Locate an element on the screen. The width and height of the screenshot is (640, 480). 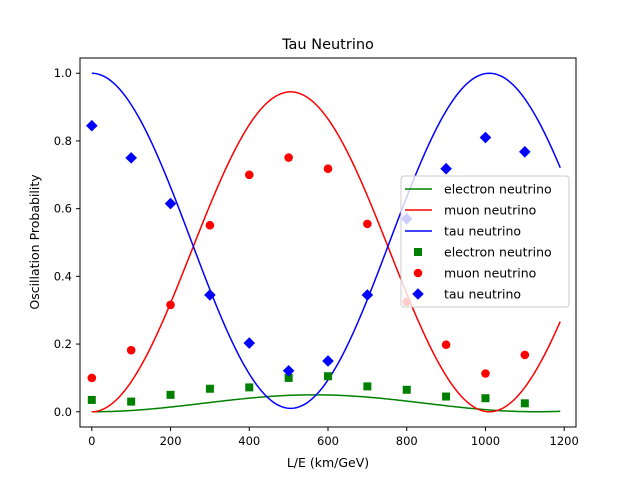
legend-swatch-muon-neutrino-marker is located at coordinates (418, 273).